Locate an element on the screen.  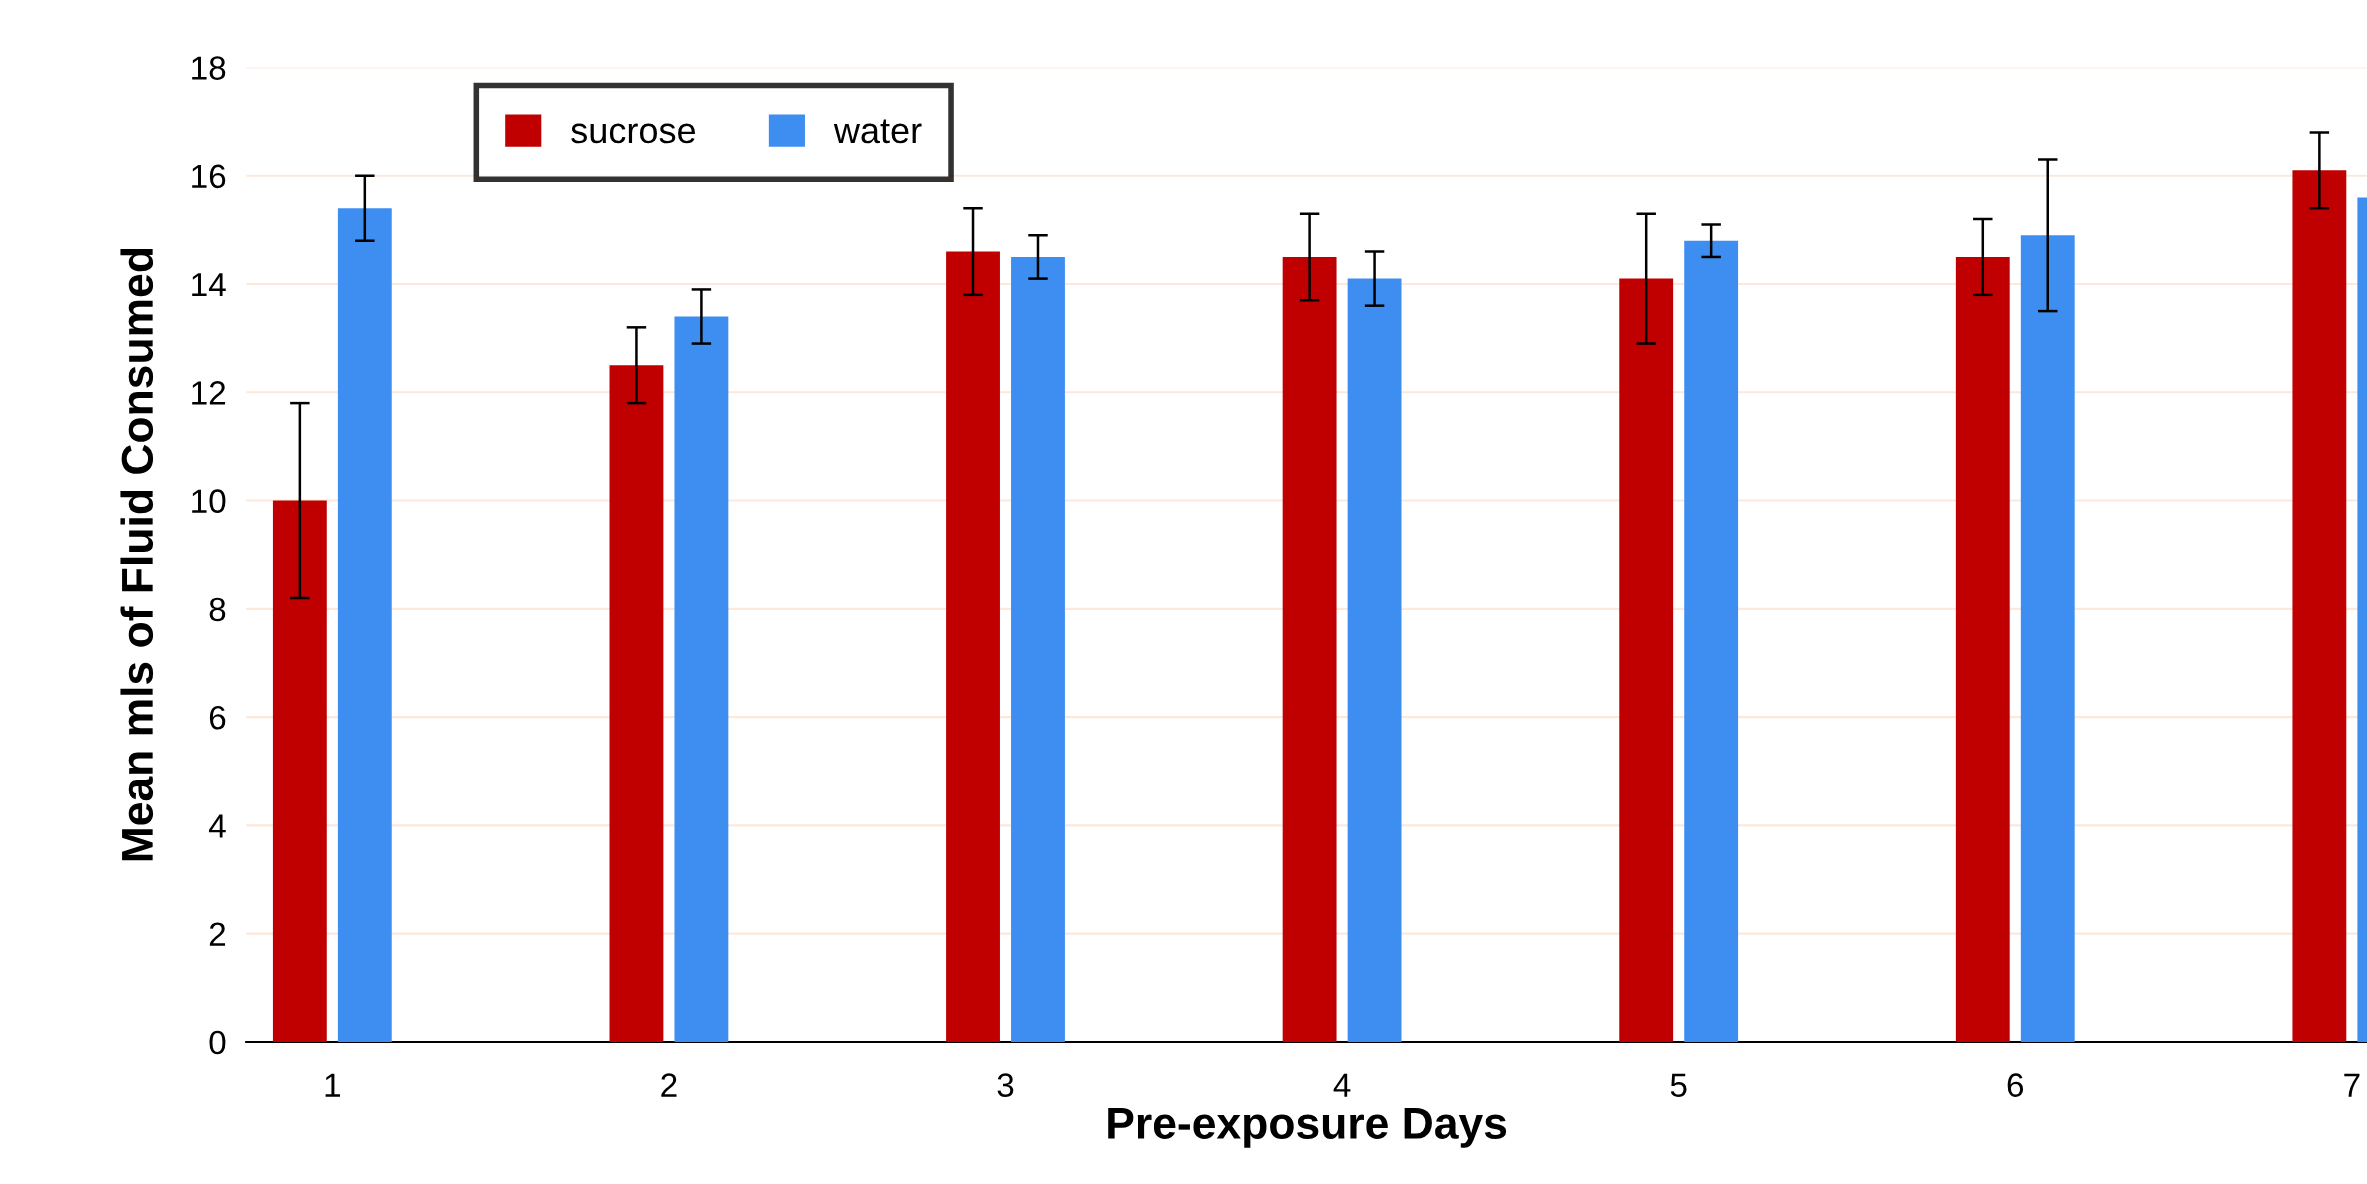
x-tick-label: 5 is located at coordinates (1678, 1085).